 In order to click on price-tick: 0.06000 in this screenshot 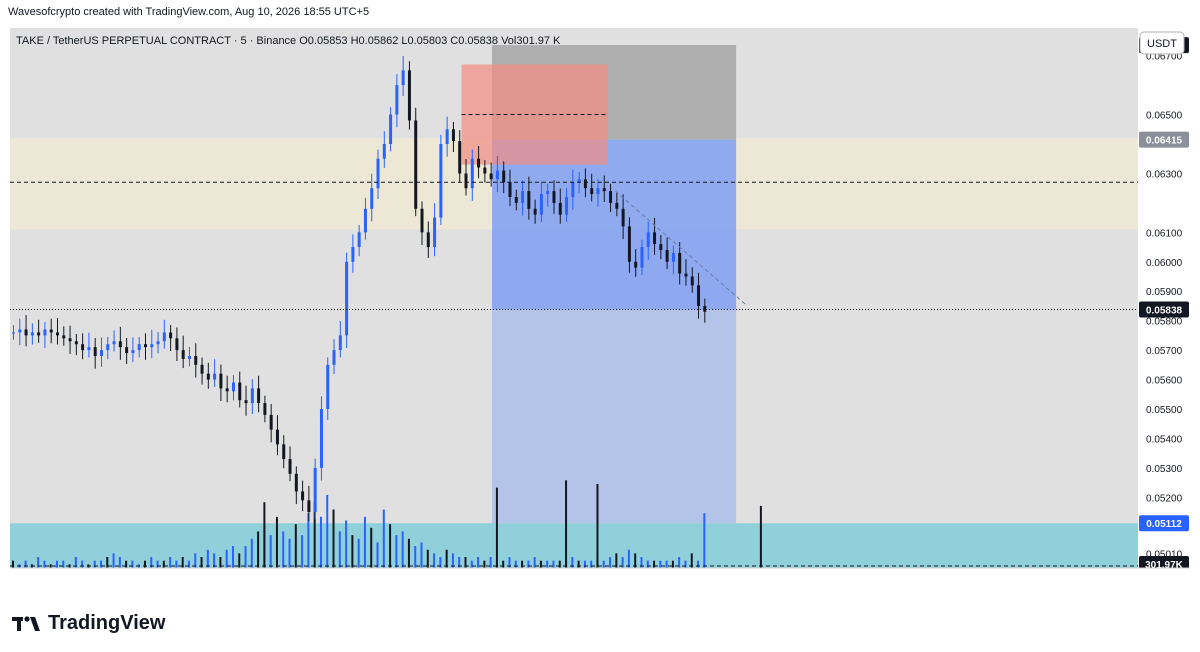, I will do `click(1164, 263)`.